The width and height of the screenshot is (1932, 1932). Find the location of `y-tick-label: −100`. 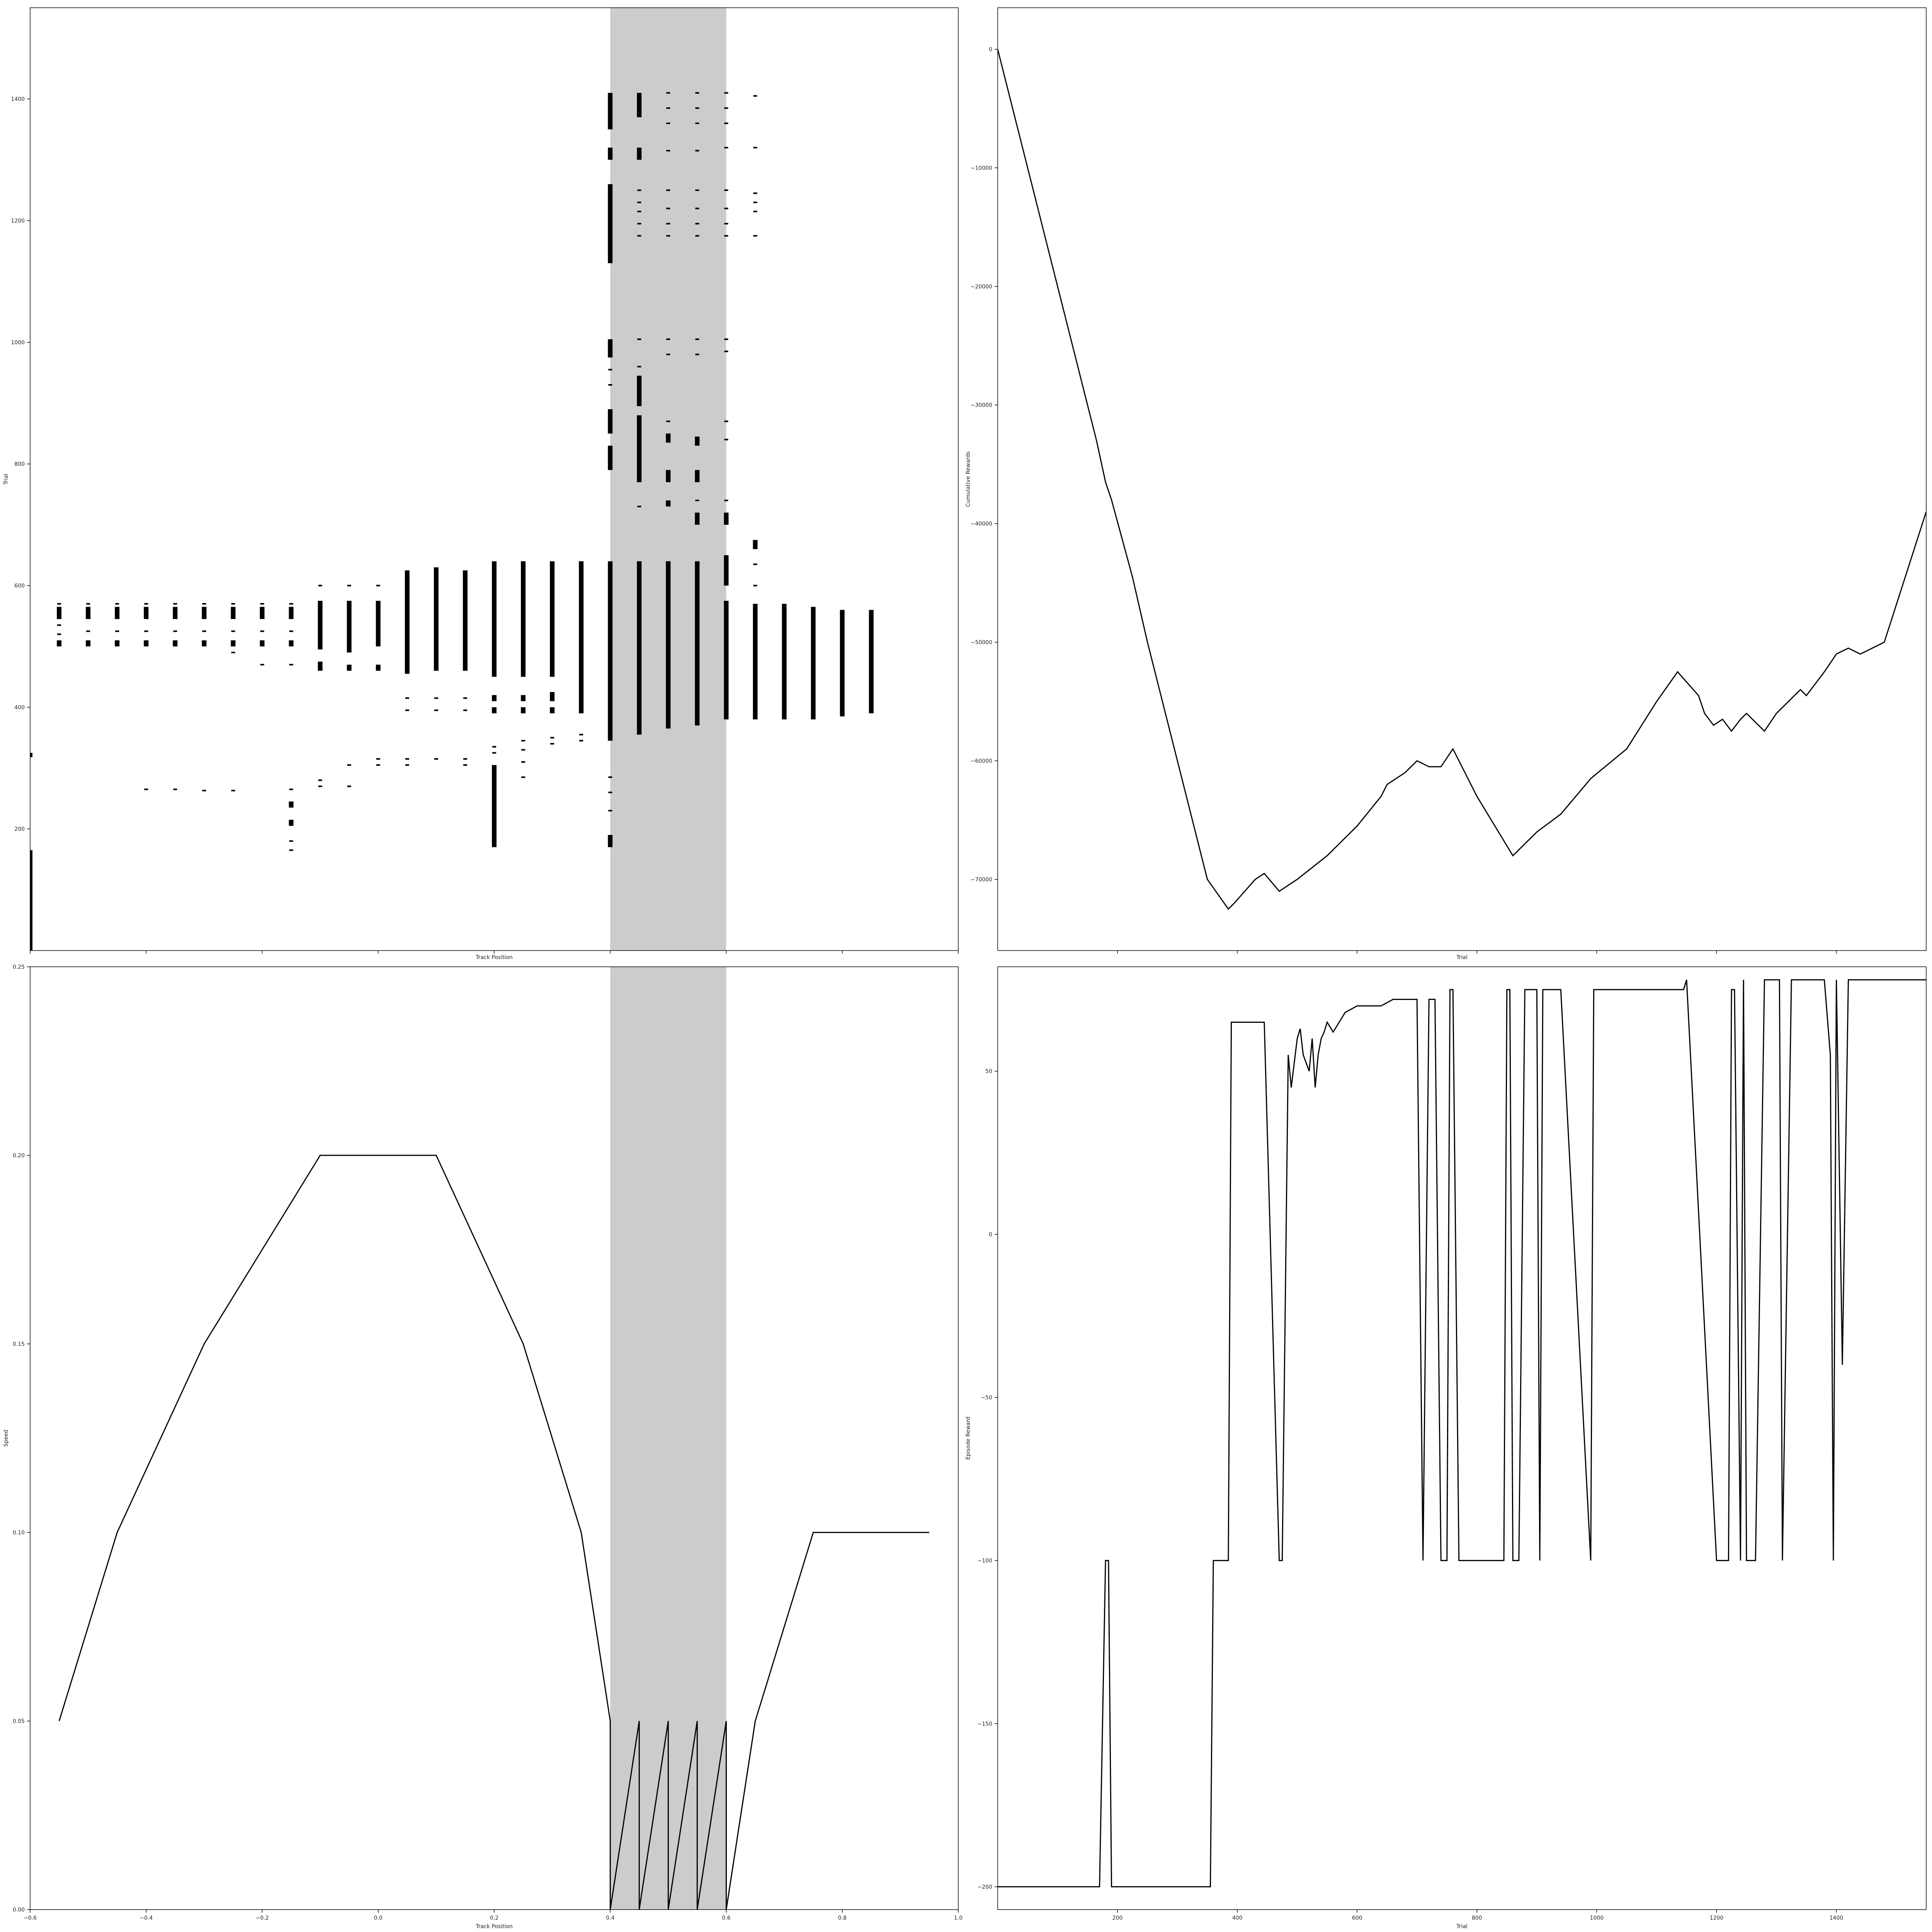

y-tick-label: −100 is located at coordinates (985, 1561).